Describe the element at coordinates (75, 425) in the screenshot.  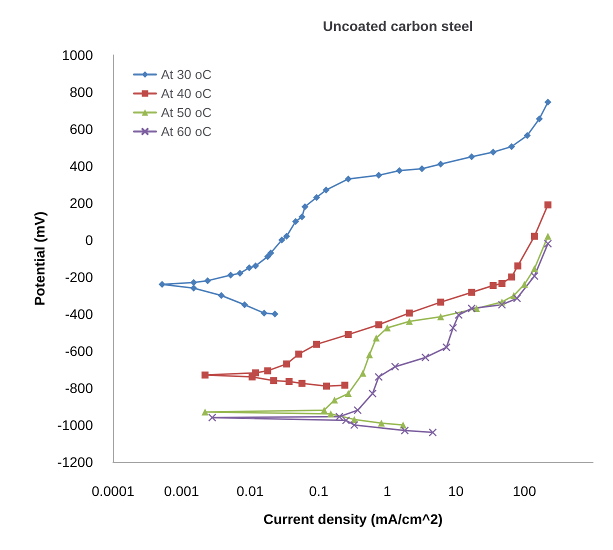
I see `y-tick-label: -1000` at that location.